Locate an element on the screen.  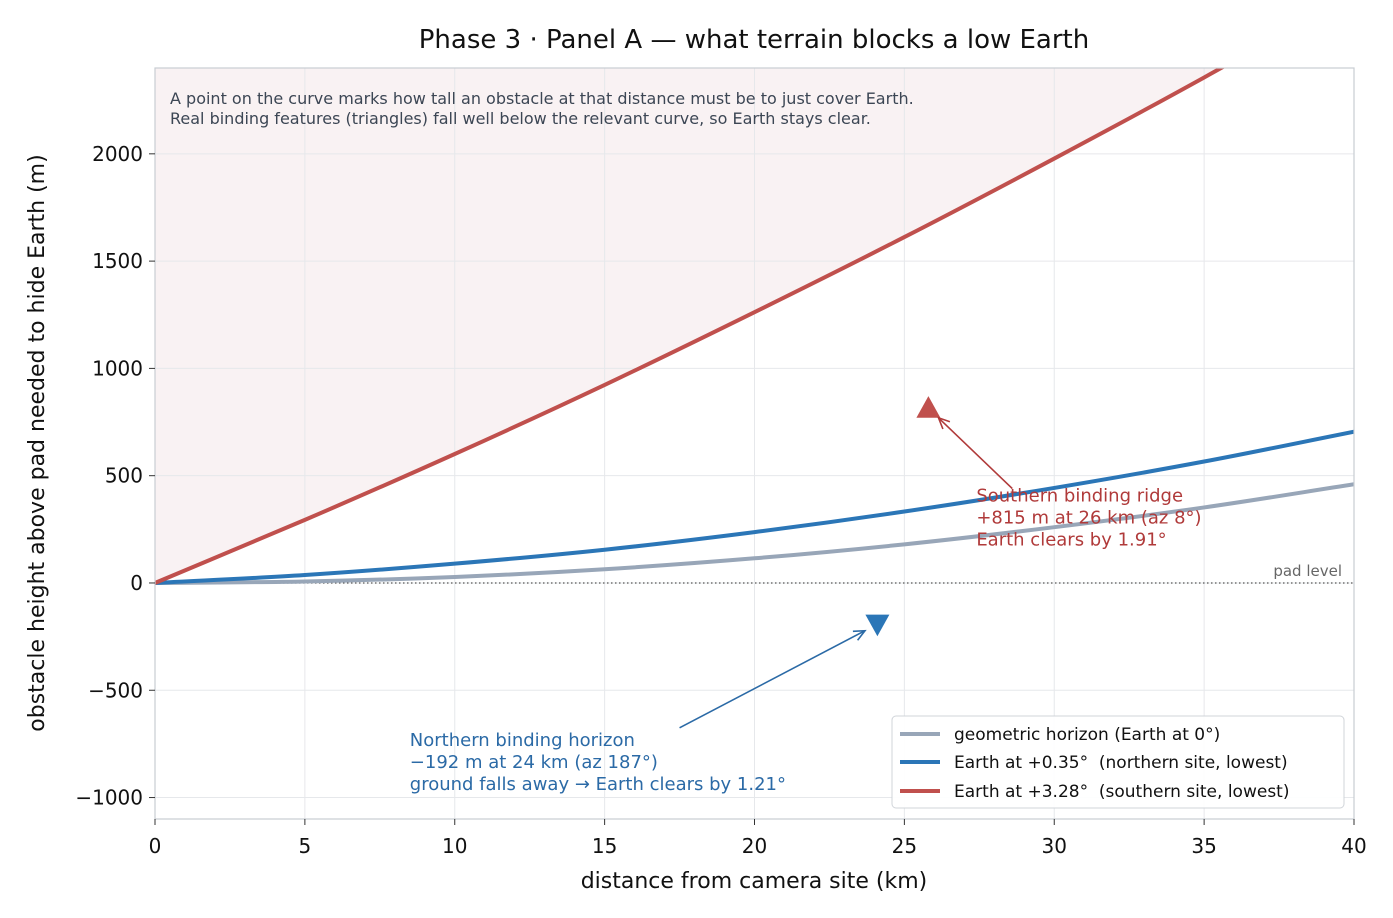
legend-entry: geometric horizon (Earth at 0°) is located at coordinates (1060, 735).